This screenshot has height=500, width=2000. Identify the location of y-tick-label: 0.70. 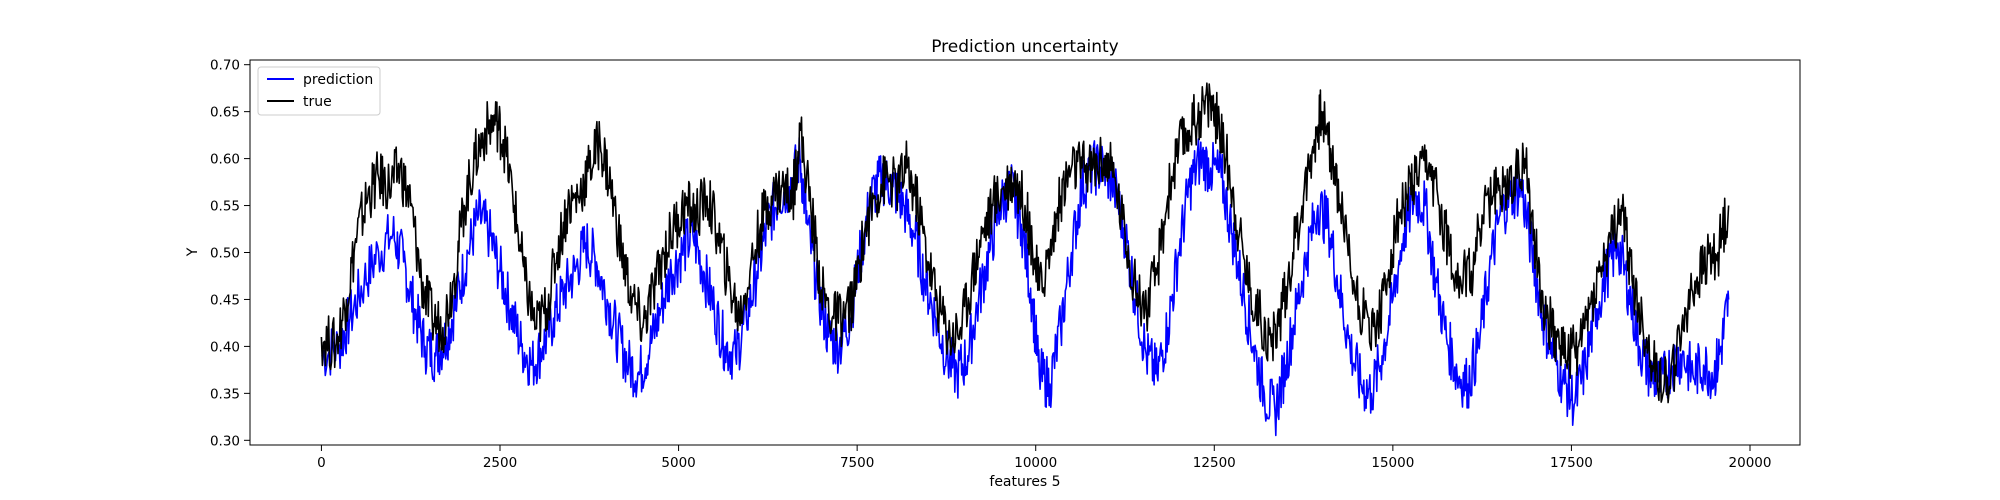
(225, 66).